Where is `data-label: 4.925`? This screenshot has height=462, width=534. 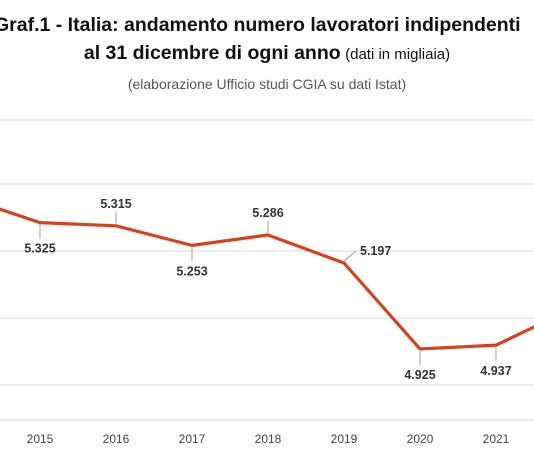 data-label: 4.925 is located at coordinates (419, 375).